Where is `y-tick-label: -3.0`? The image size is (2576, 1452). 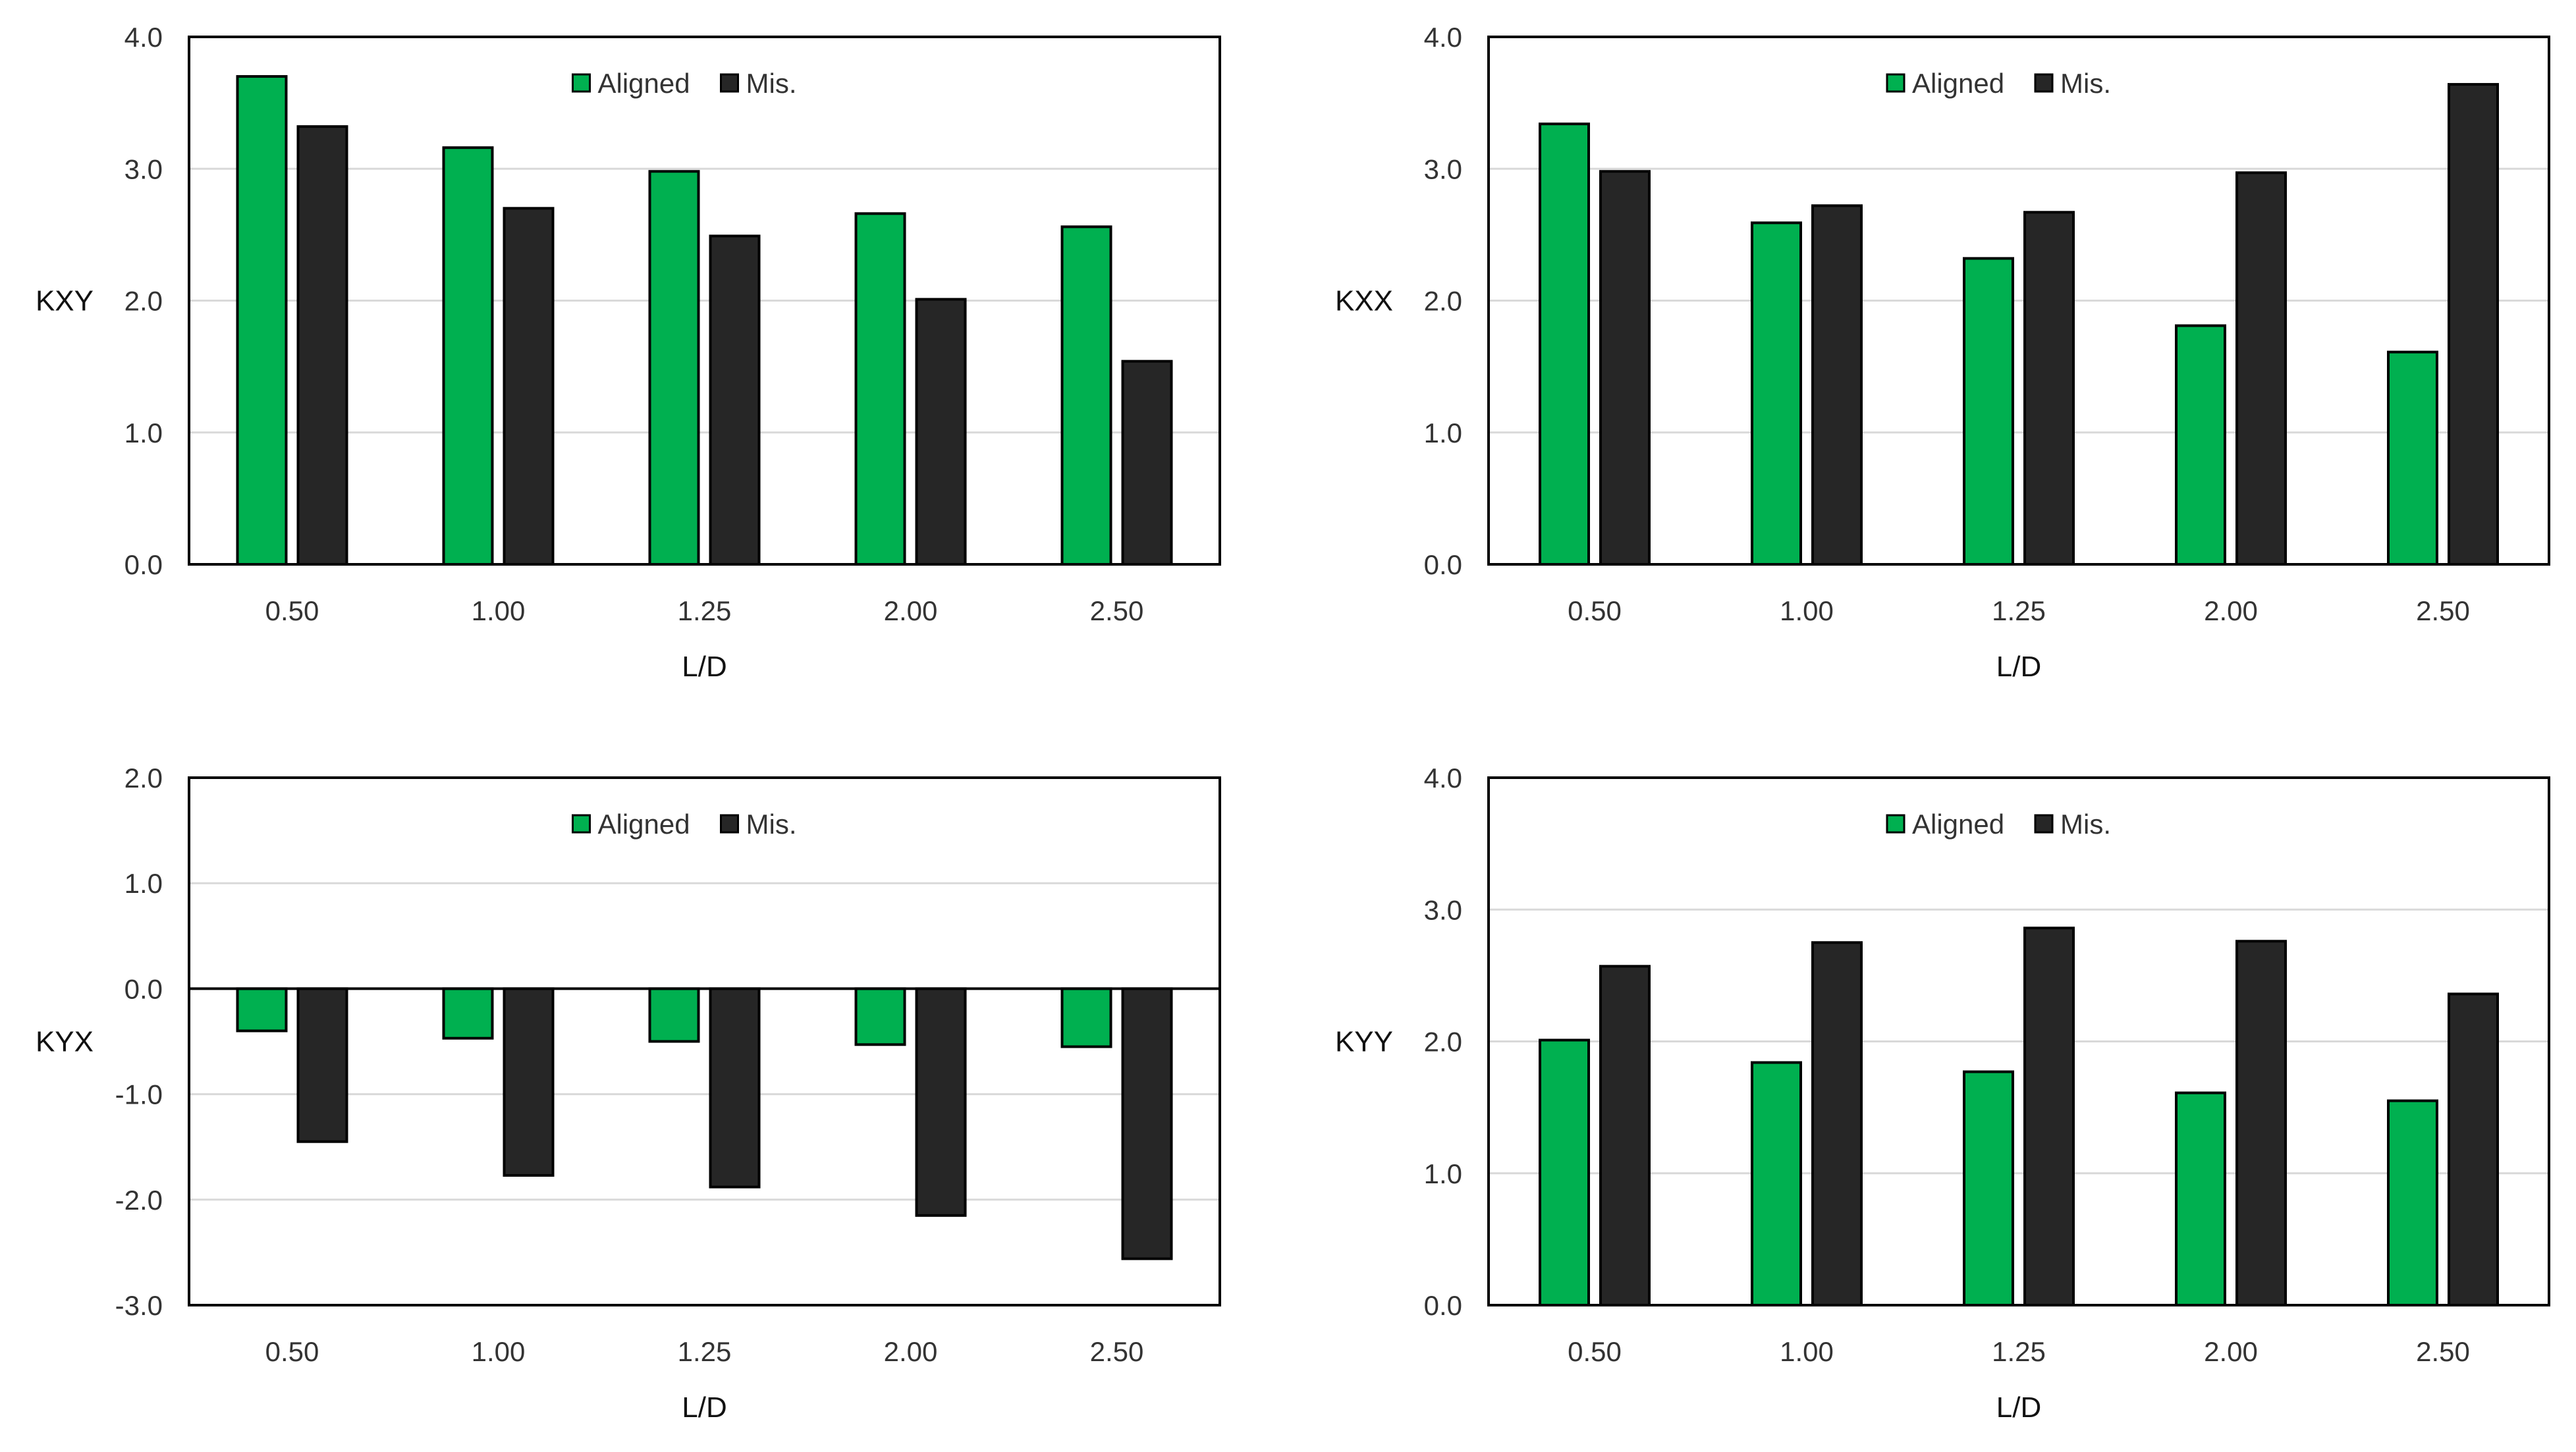 y-tick-label: -3.0 is located at coordinates (139, 1305).